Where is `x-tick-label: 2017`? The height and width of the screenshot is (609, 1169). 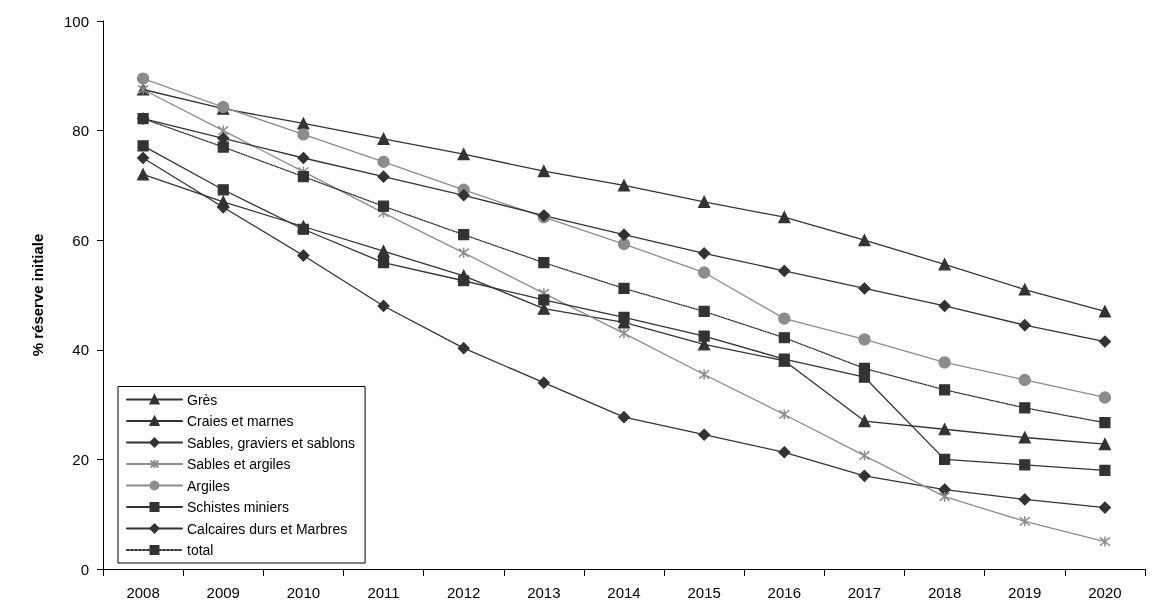
x-tick-label: 2017 is located at coordinates (864, 592).